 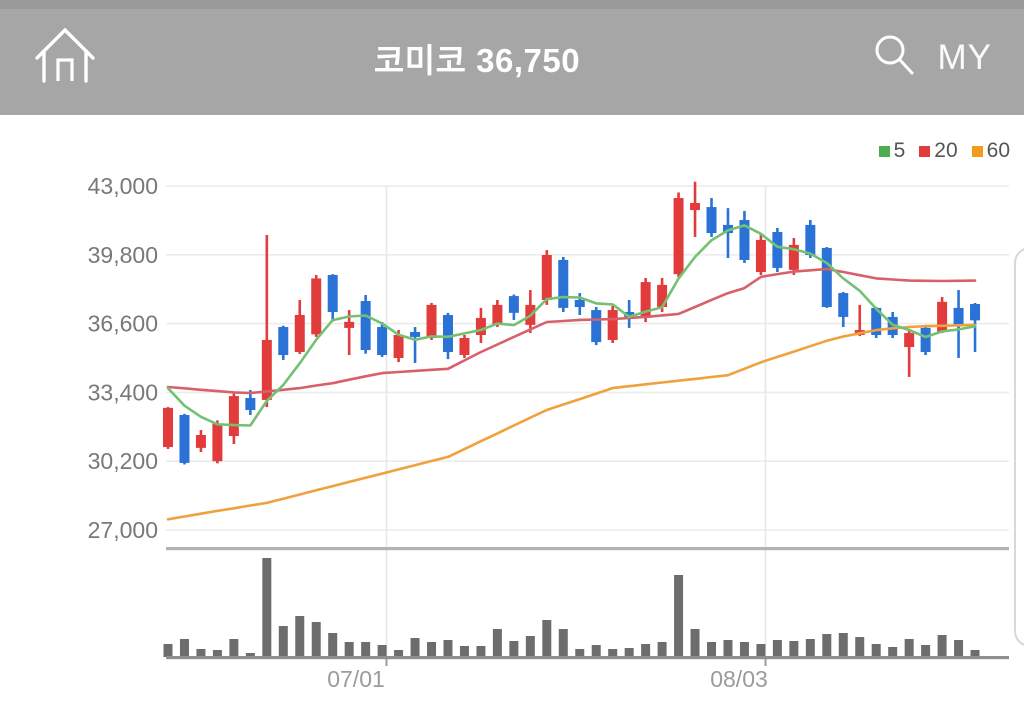 I want to click on y-axis-label: 30,200, so click(x=123, y=461).